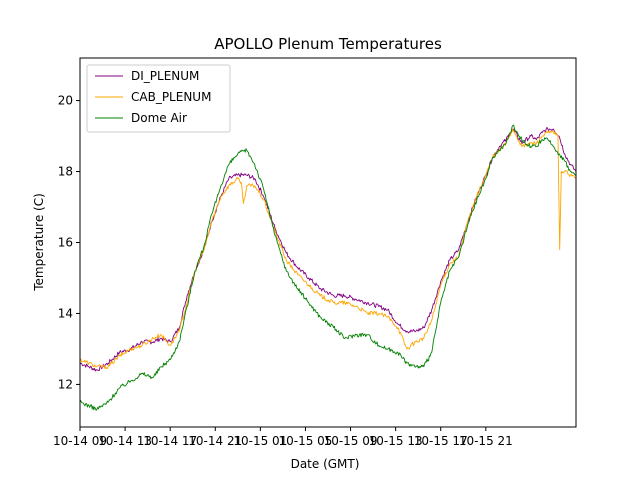  I want to click on y-axis-label: Temperature (C), so click(39, 242).